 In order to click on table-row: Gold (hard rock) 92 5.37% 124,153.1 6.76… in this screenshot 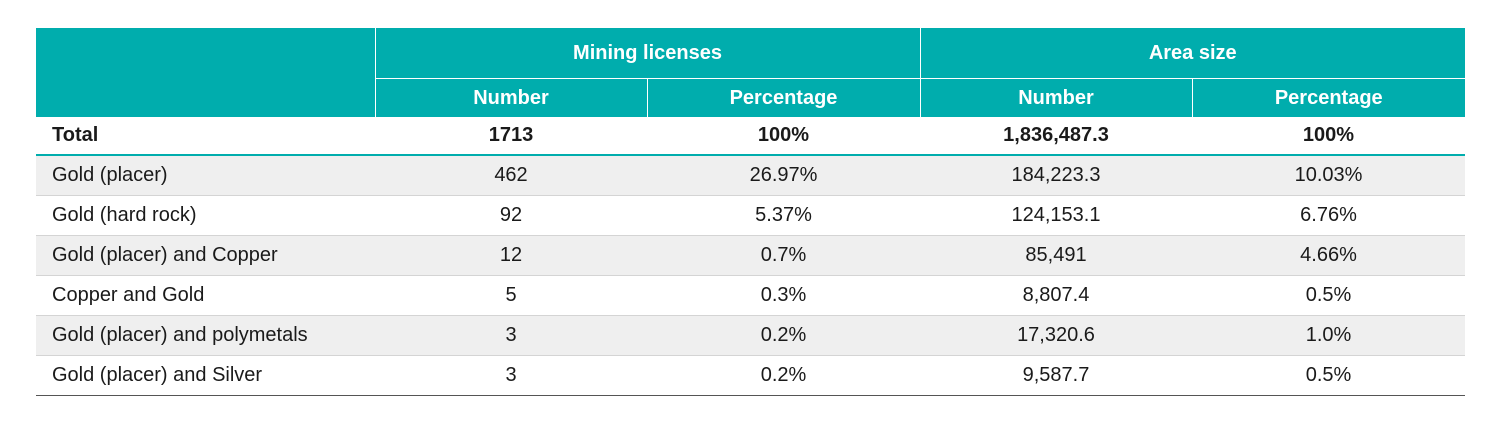, I will do `click(750, 215)`.